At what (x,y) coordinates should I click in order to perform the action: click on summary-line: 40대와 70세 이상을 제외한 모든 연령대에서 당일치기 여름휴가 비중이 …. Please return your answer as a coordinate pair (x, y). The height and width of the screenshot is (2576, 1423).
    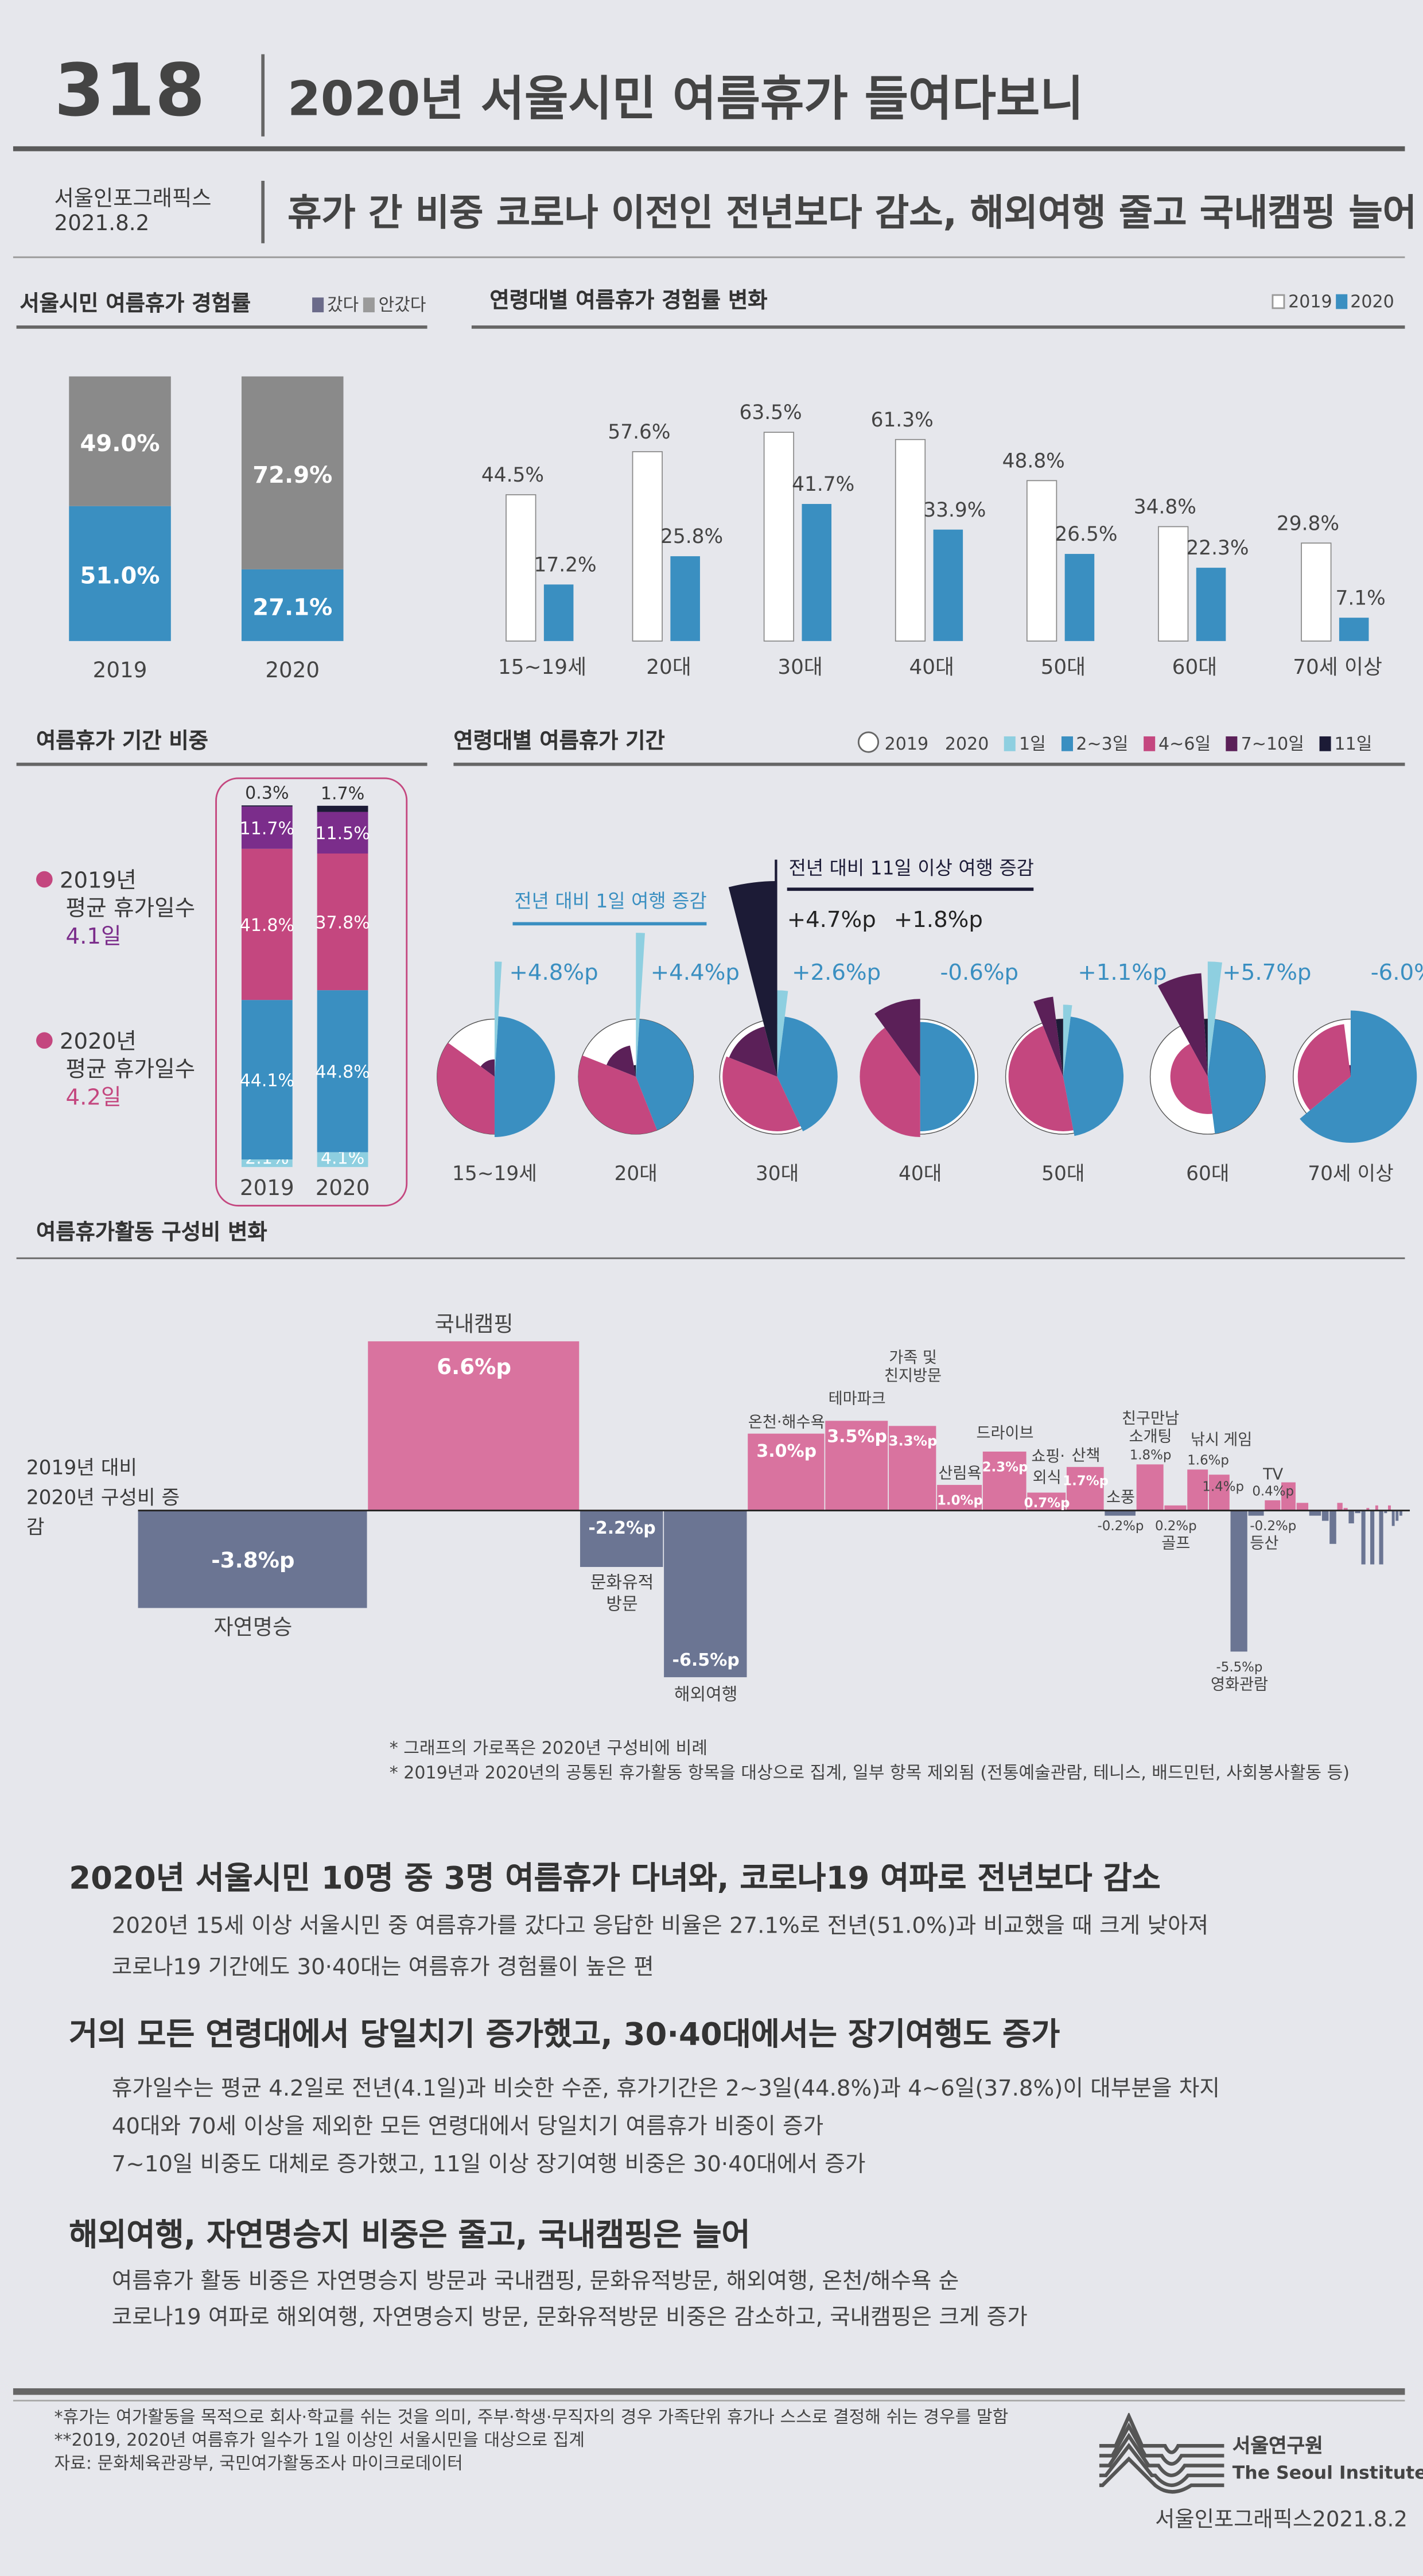
    Looking at the image, I should click on (467, 2126).